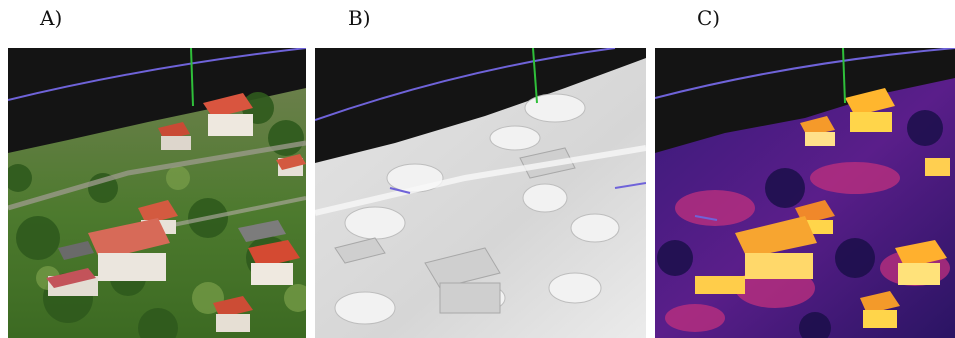  I want to click on panel-label-a: A), so click(51, 18).